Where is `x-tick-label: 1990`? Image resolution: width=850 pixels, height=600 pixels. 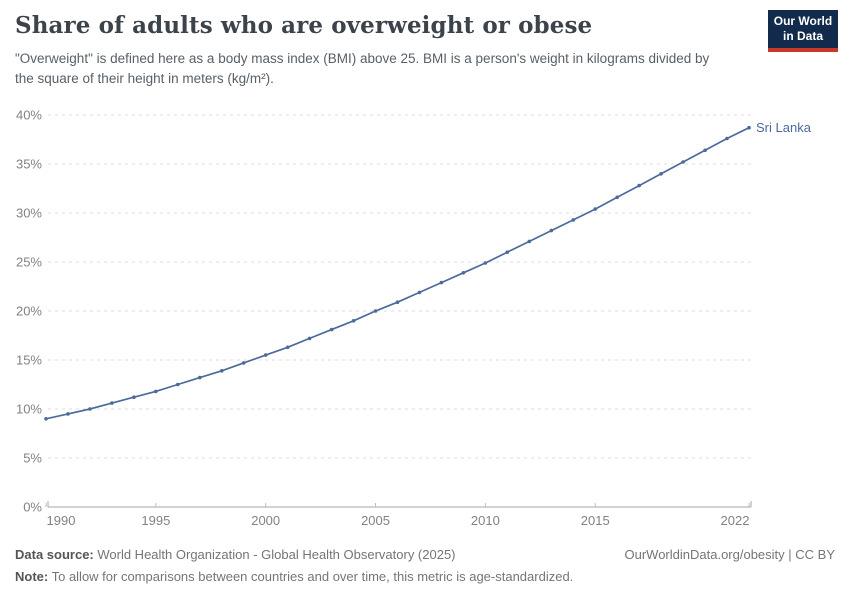 x-tick-label: 1990 is located at coordinates (61, 520).